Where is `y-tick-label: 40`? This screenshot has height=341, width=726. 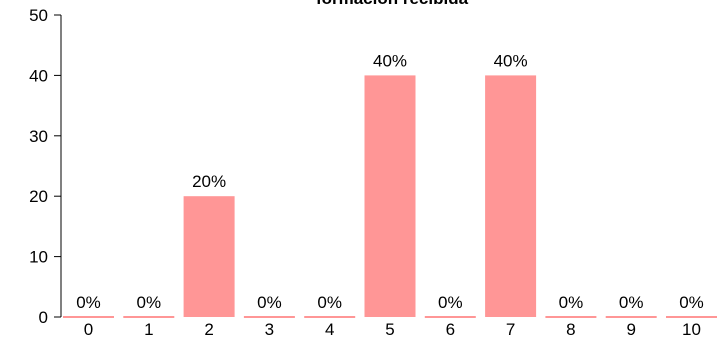 y-tick-label: 40 is located at coordinates (38, 75).